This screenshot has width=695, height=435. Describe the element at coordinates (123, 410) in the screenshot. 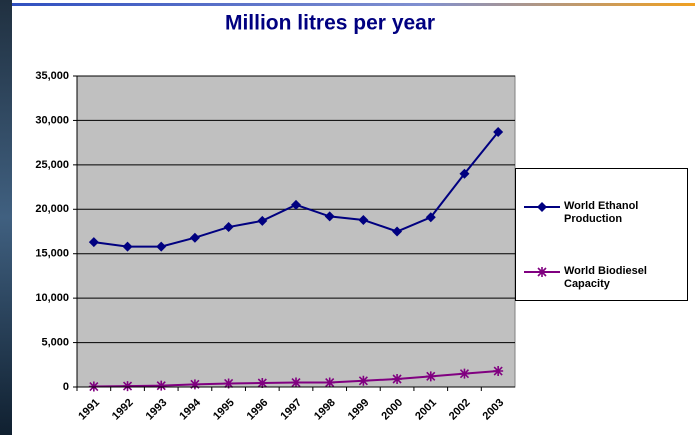

I see `x-tick-label: 1992` at that location.